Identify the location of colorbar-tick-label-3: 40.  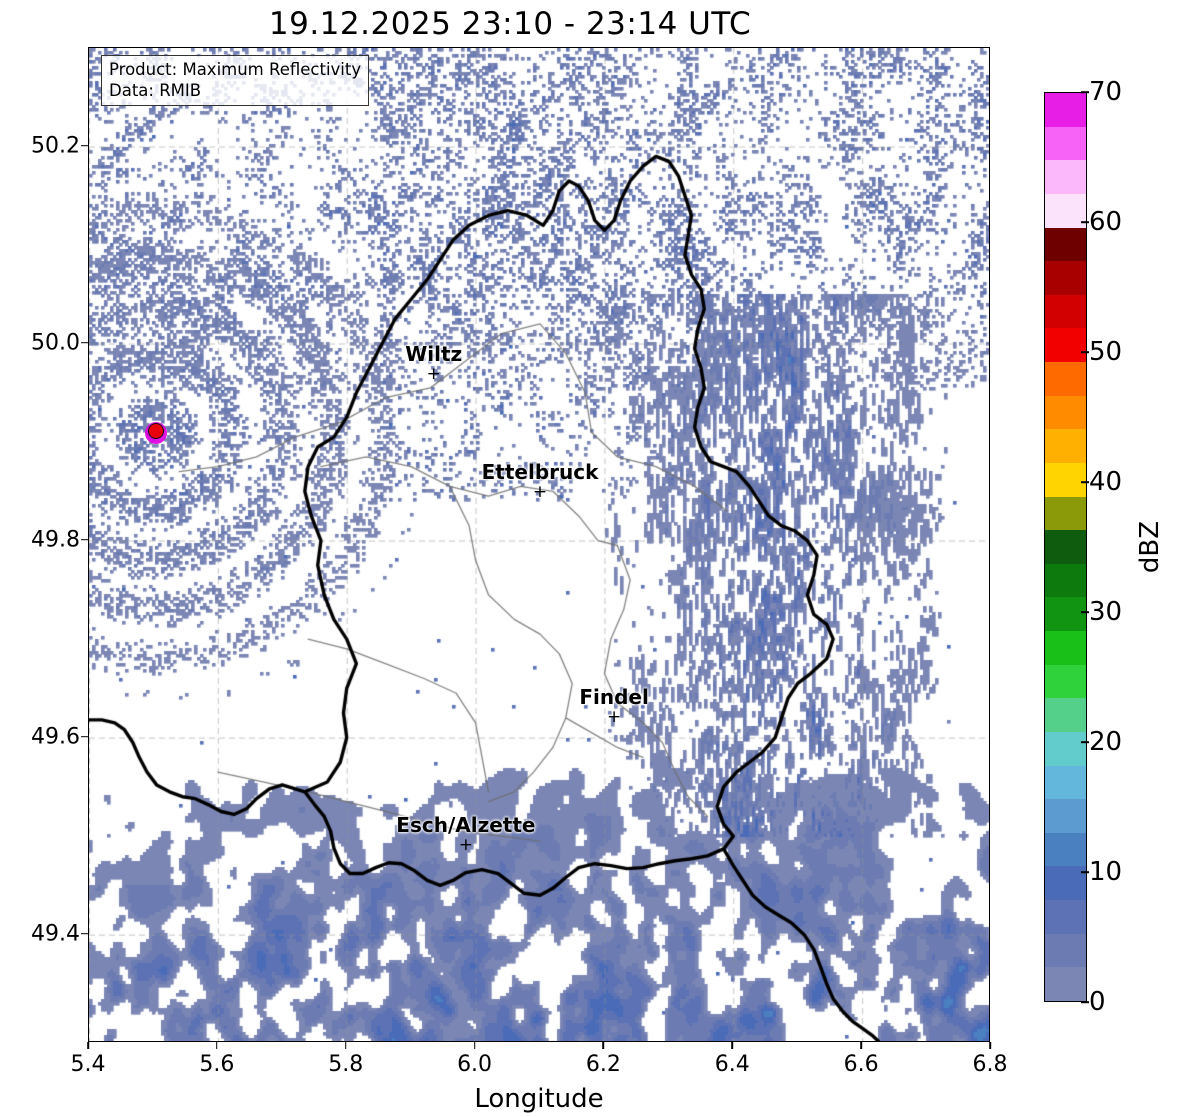
(1106, 482).